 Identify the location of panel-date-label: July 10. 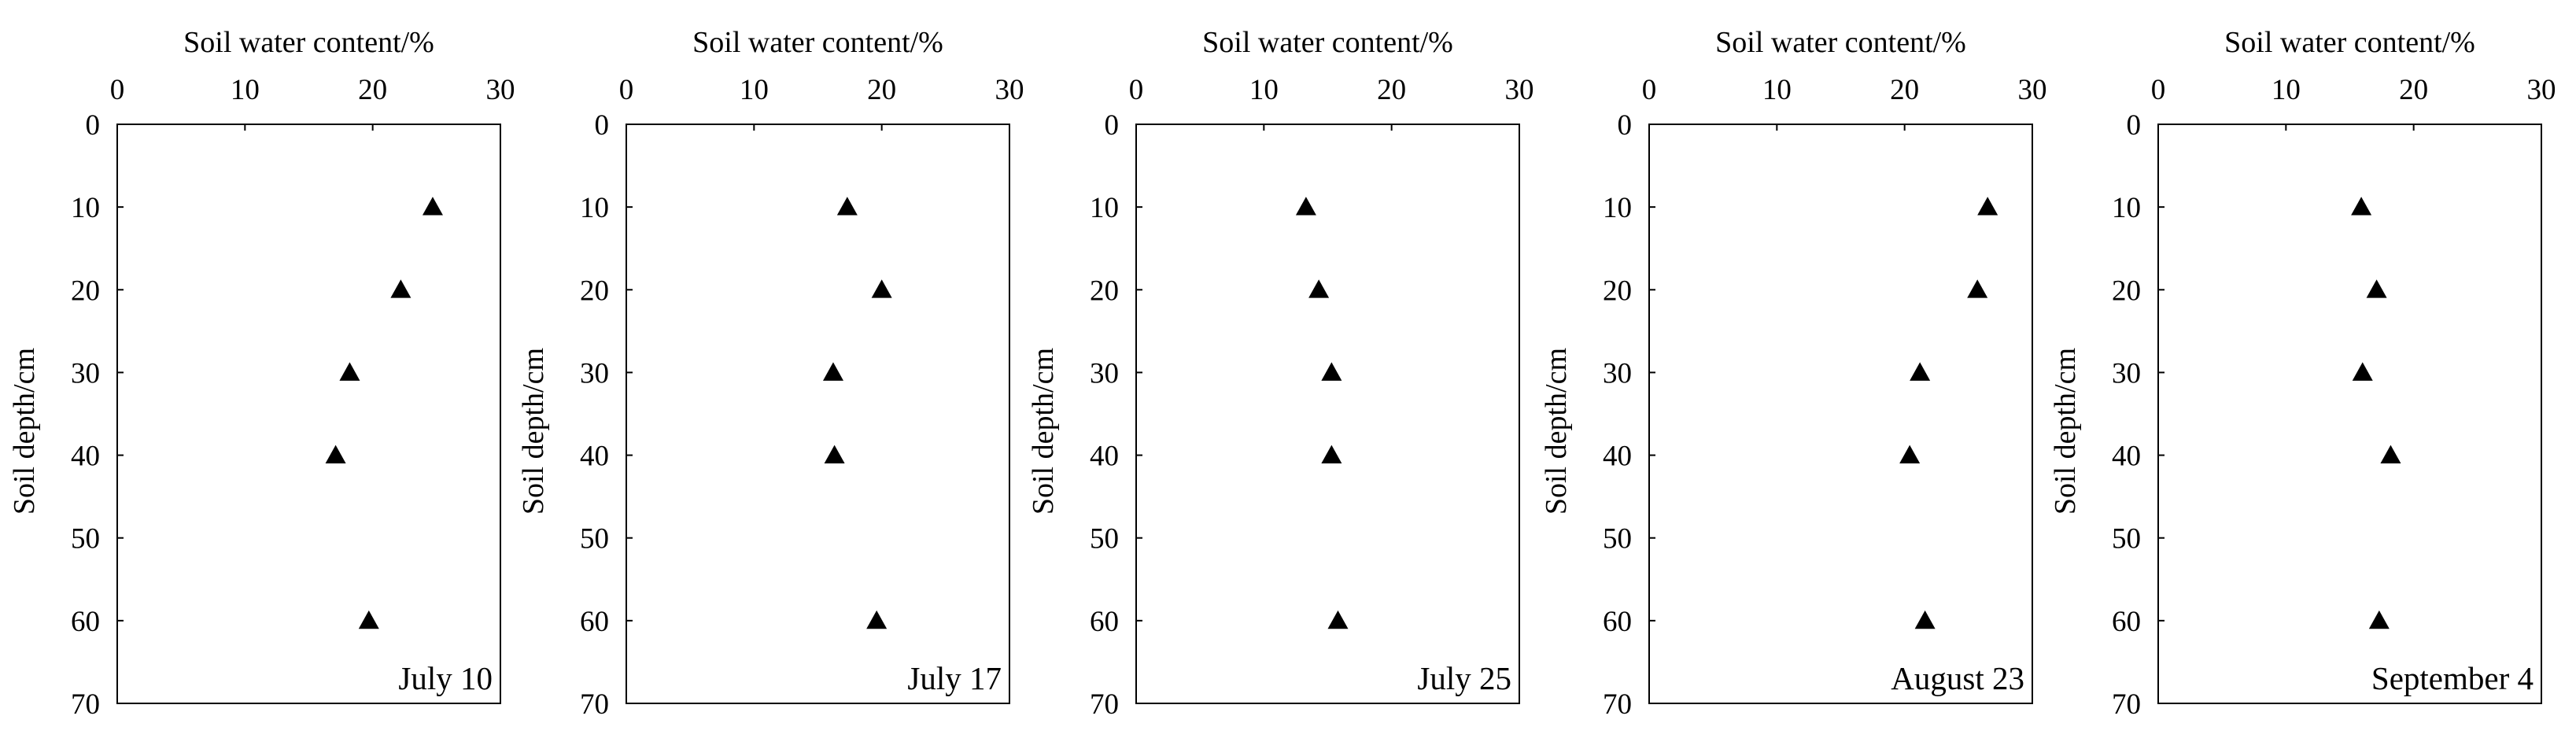
(445, 678).